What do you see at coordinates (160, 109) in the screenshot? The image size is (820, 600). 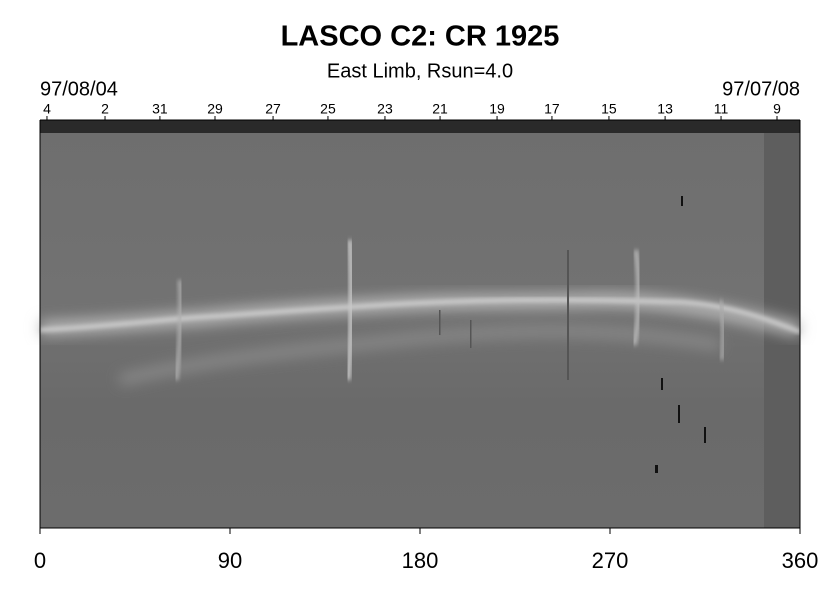 I see `top-tick-label: 31` at bounding box center [160, 109].